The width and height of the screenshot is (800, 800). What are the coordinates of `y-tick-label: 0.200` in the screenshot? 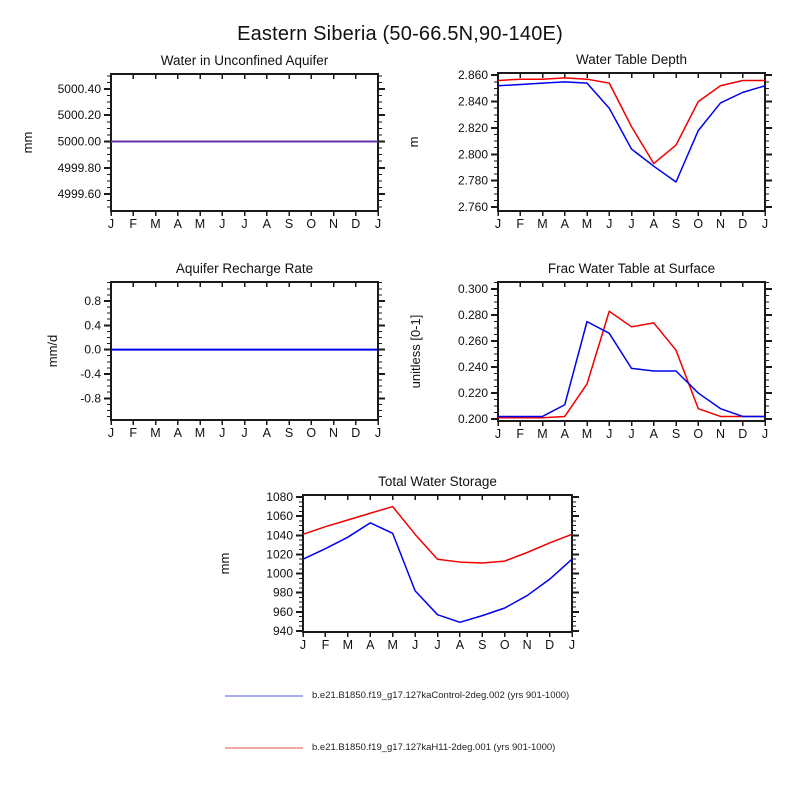 It's located at (473, 419).